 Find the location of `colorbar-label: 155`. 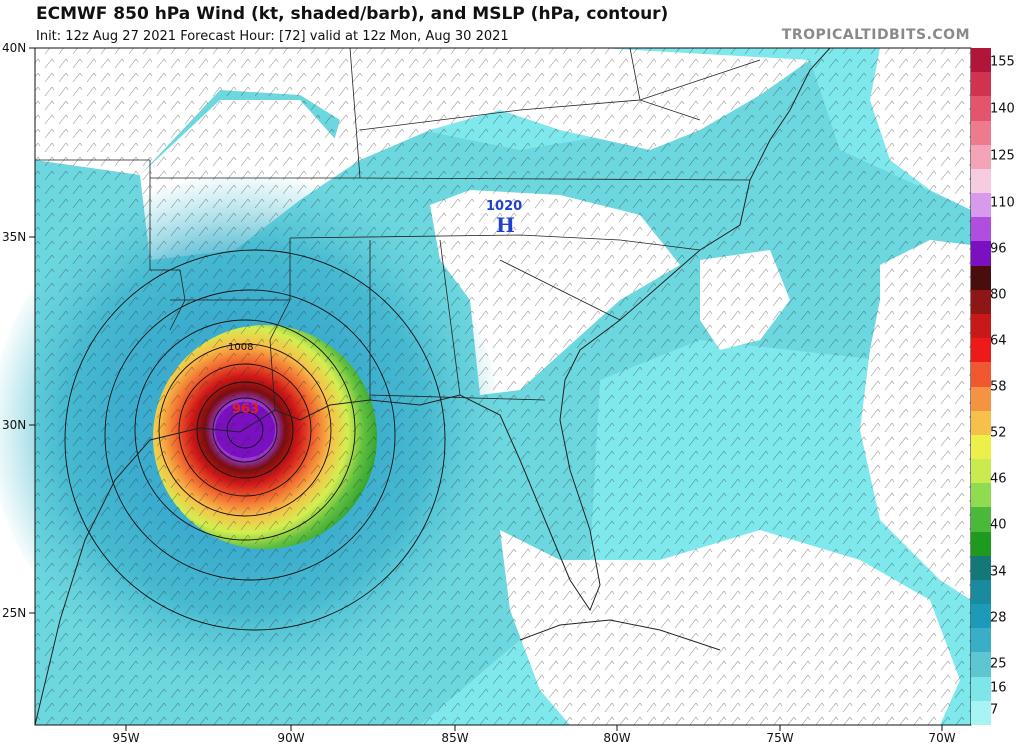

colorbar-label: 155 is located at coordinates (1002, 62).